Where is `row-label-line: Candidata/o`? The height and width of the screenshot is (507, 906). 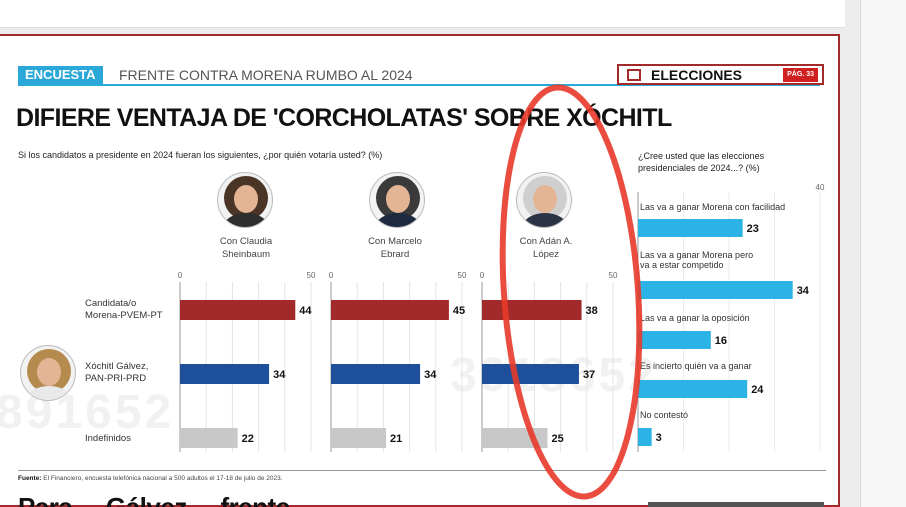 row-label-line: Candidata/o is located at coordinates (111, 303).